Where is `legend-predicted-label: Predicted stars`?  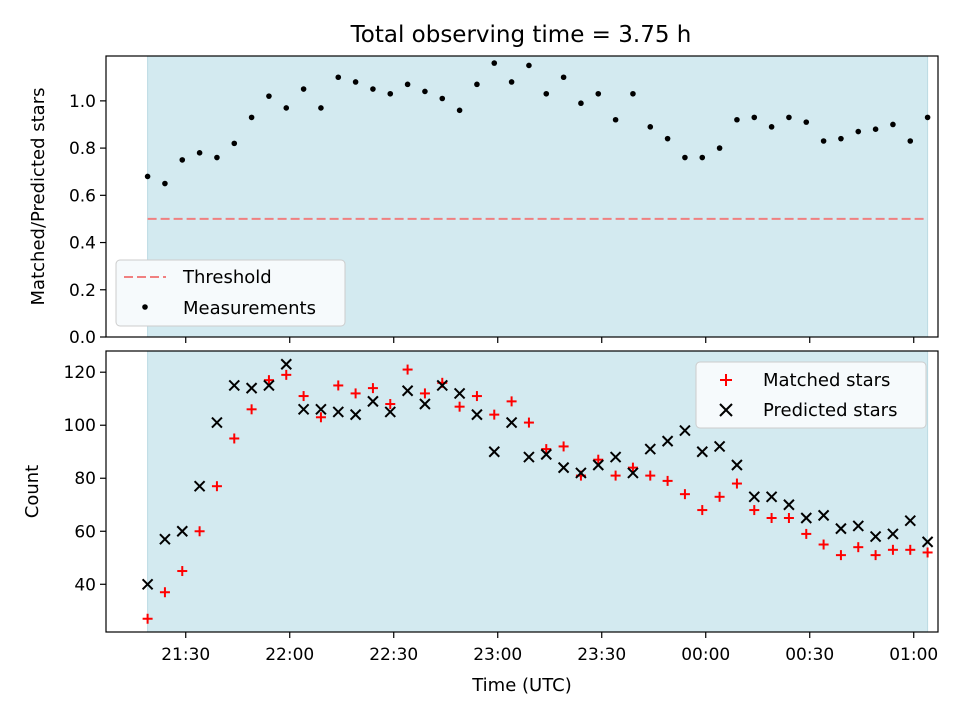 legend-predicted-label: Predicted stars is located at coordinates (830, 410).